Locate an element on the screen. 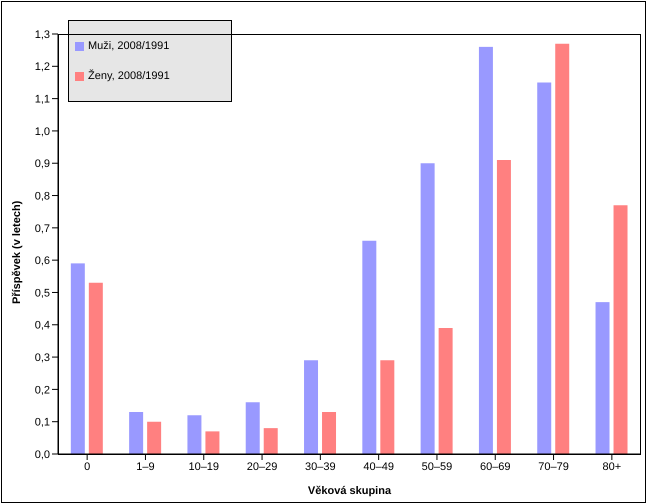 This screenshot has width=647, height=504. y-axis-title: Příspěvek (v letech) is located at coordinates (16, 252).